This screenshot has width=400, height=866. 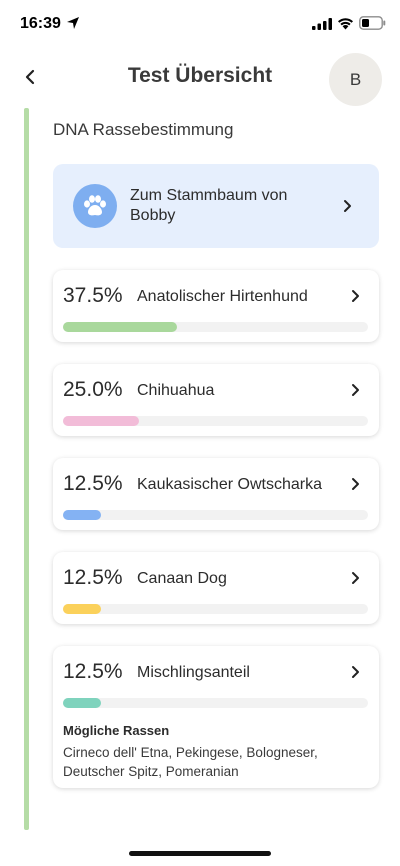 What do you see at coordinates (209, 205) in the screenshot?
I see `pedigree-link-label: Zum Stammbaum von Bobby` at bounding box center [209, 205].